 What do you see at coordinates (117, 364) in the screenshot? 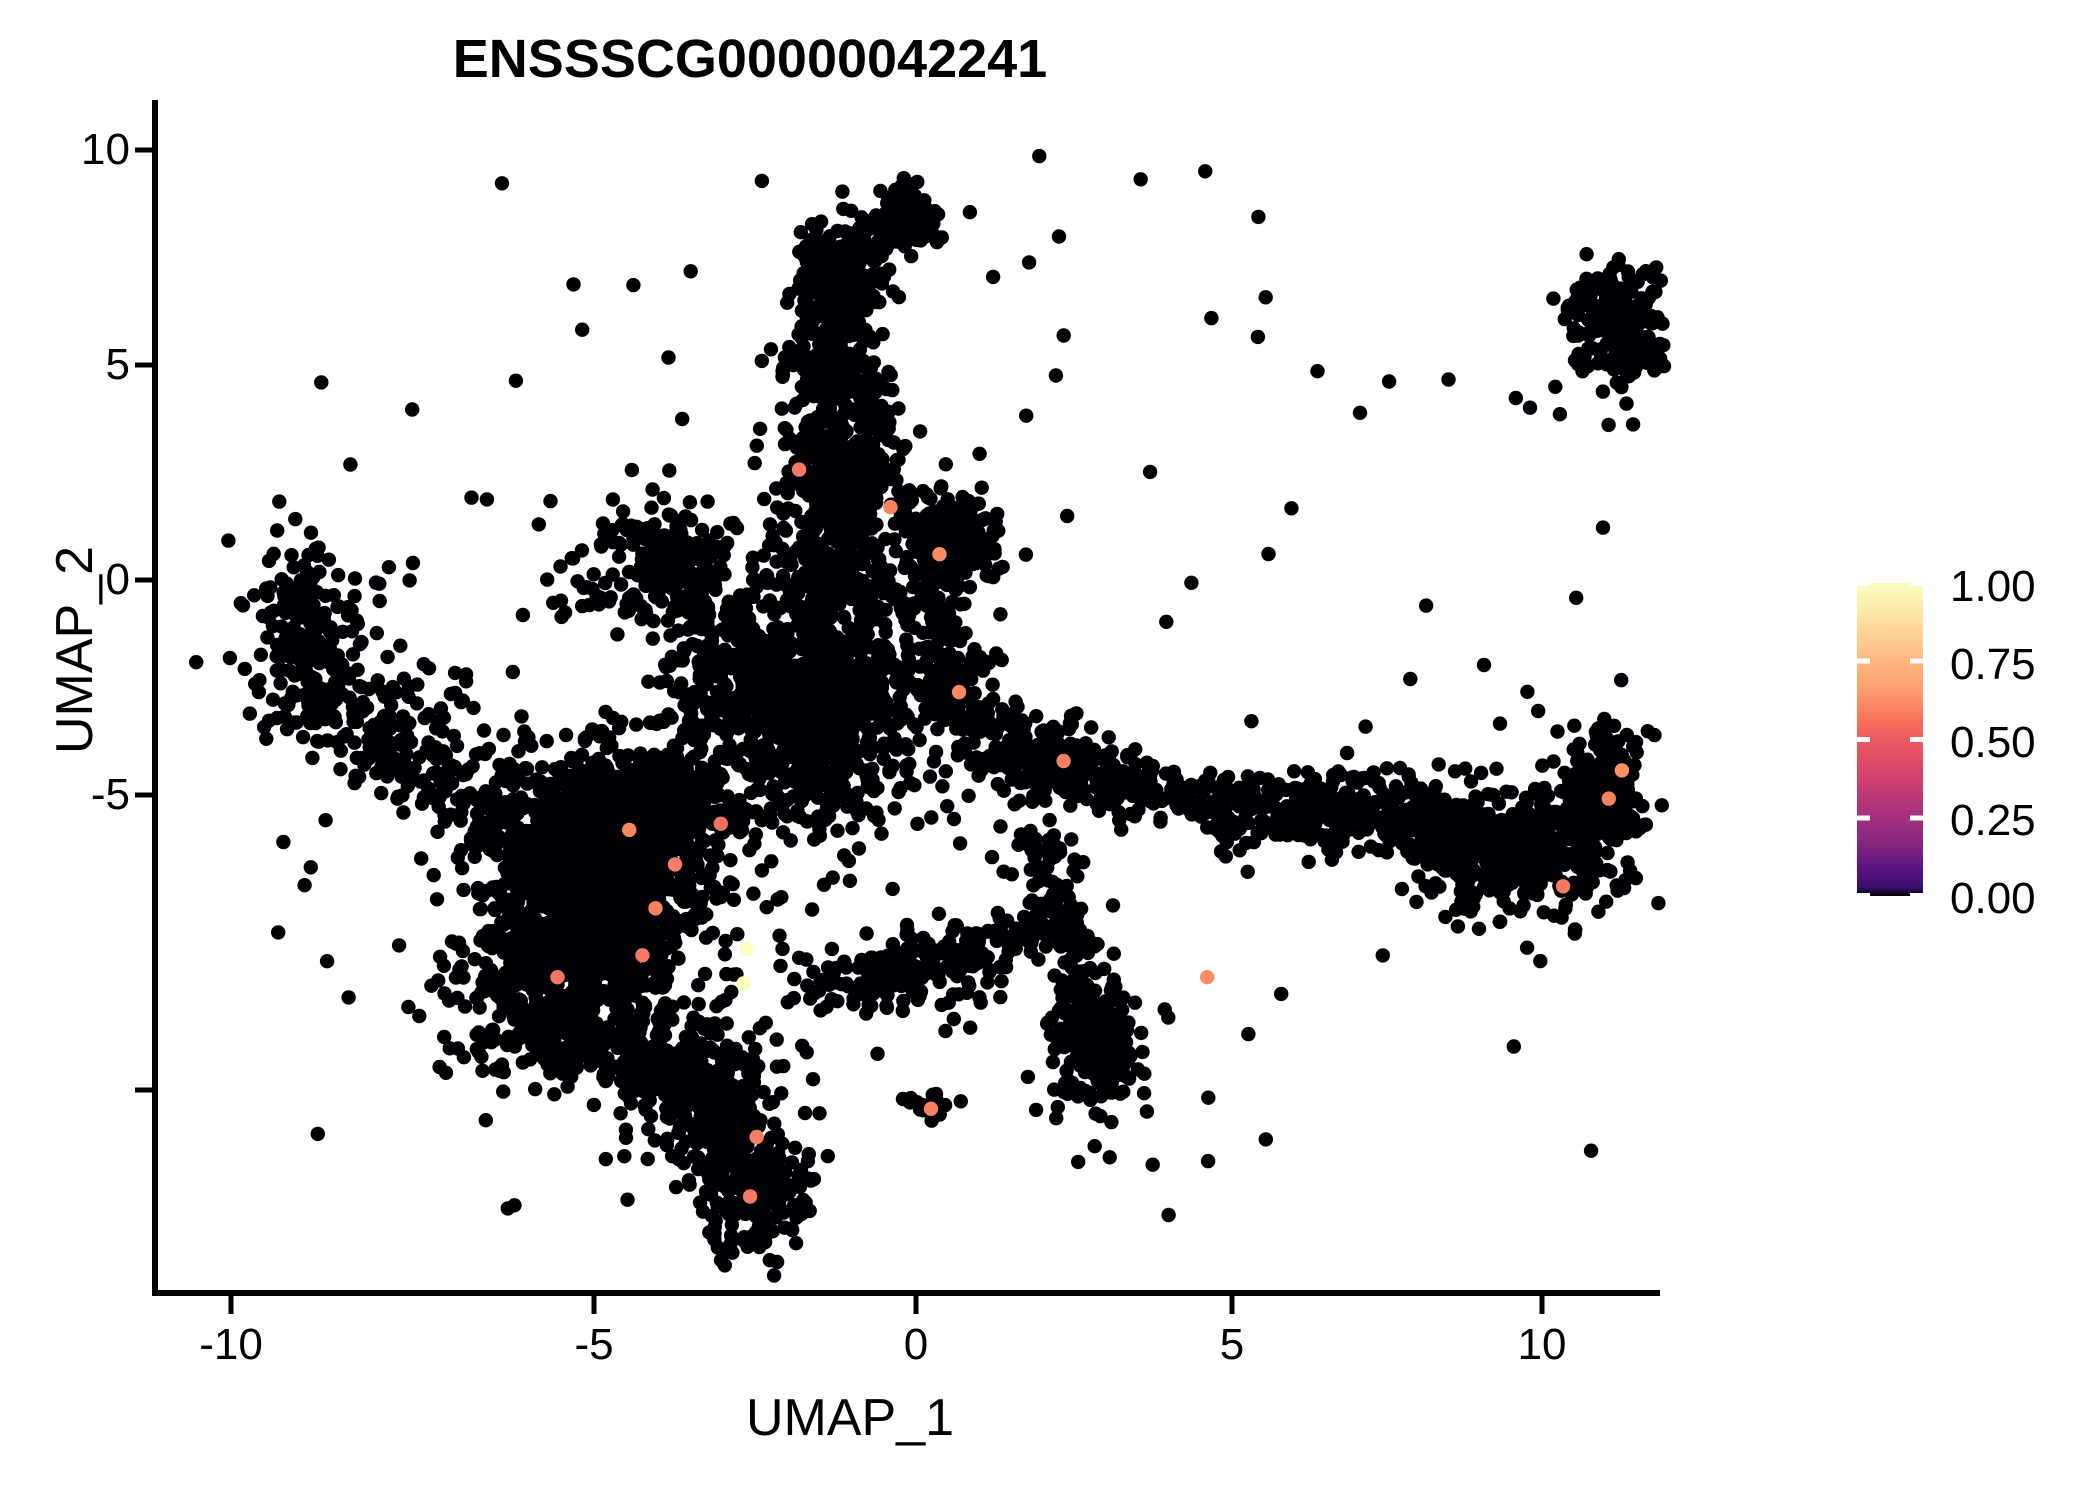
I see `ytick-label-5: 5` at bounding box center [117, 364].